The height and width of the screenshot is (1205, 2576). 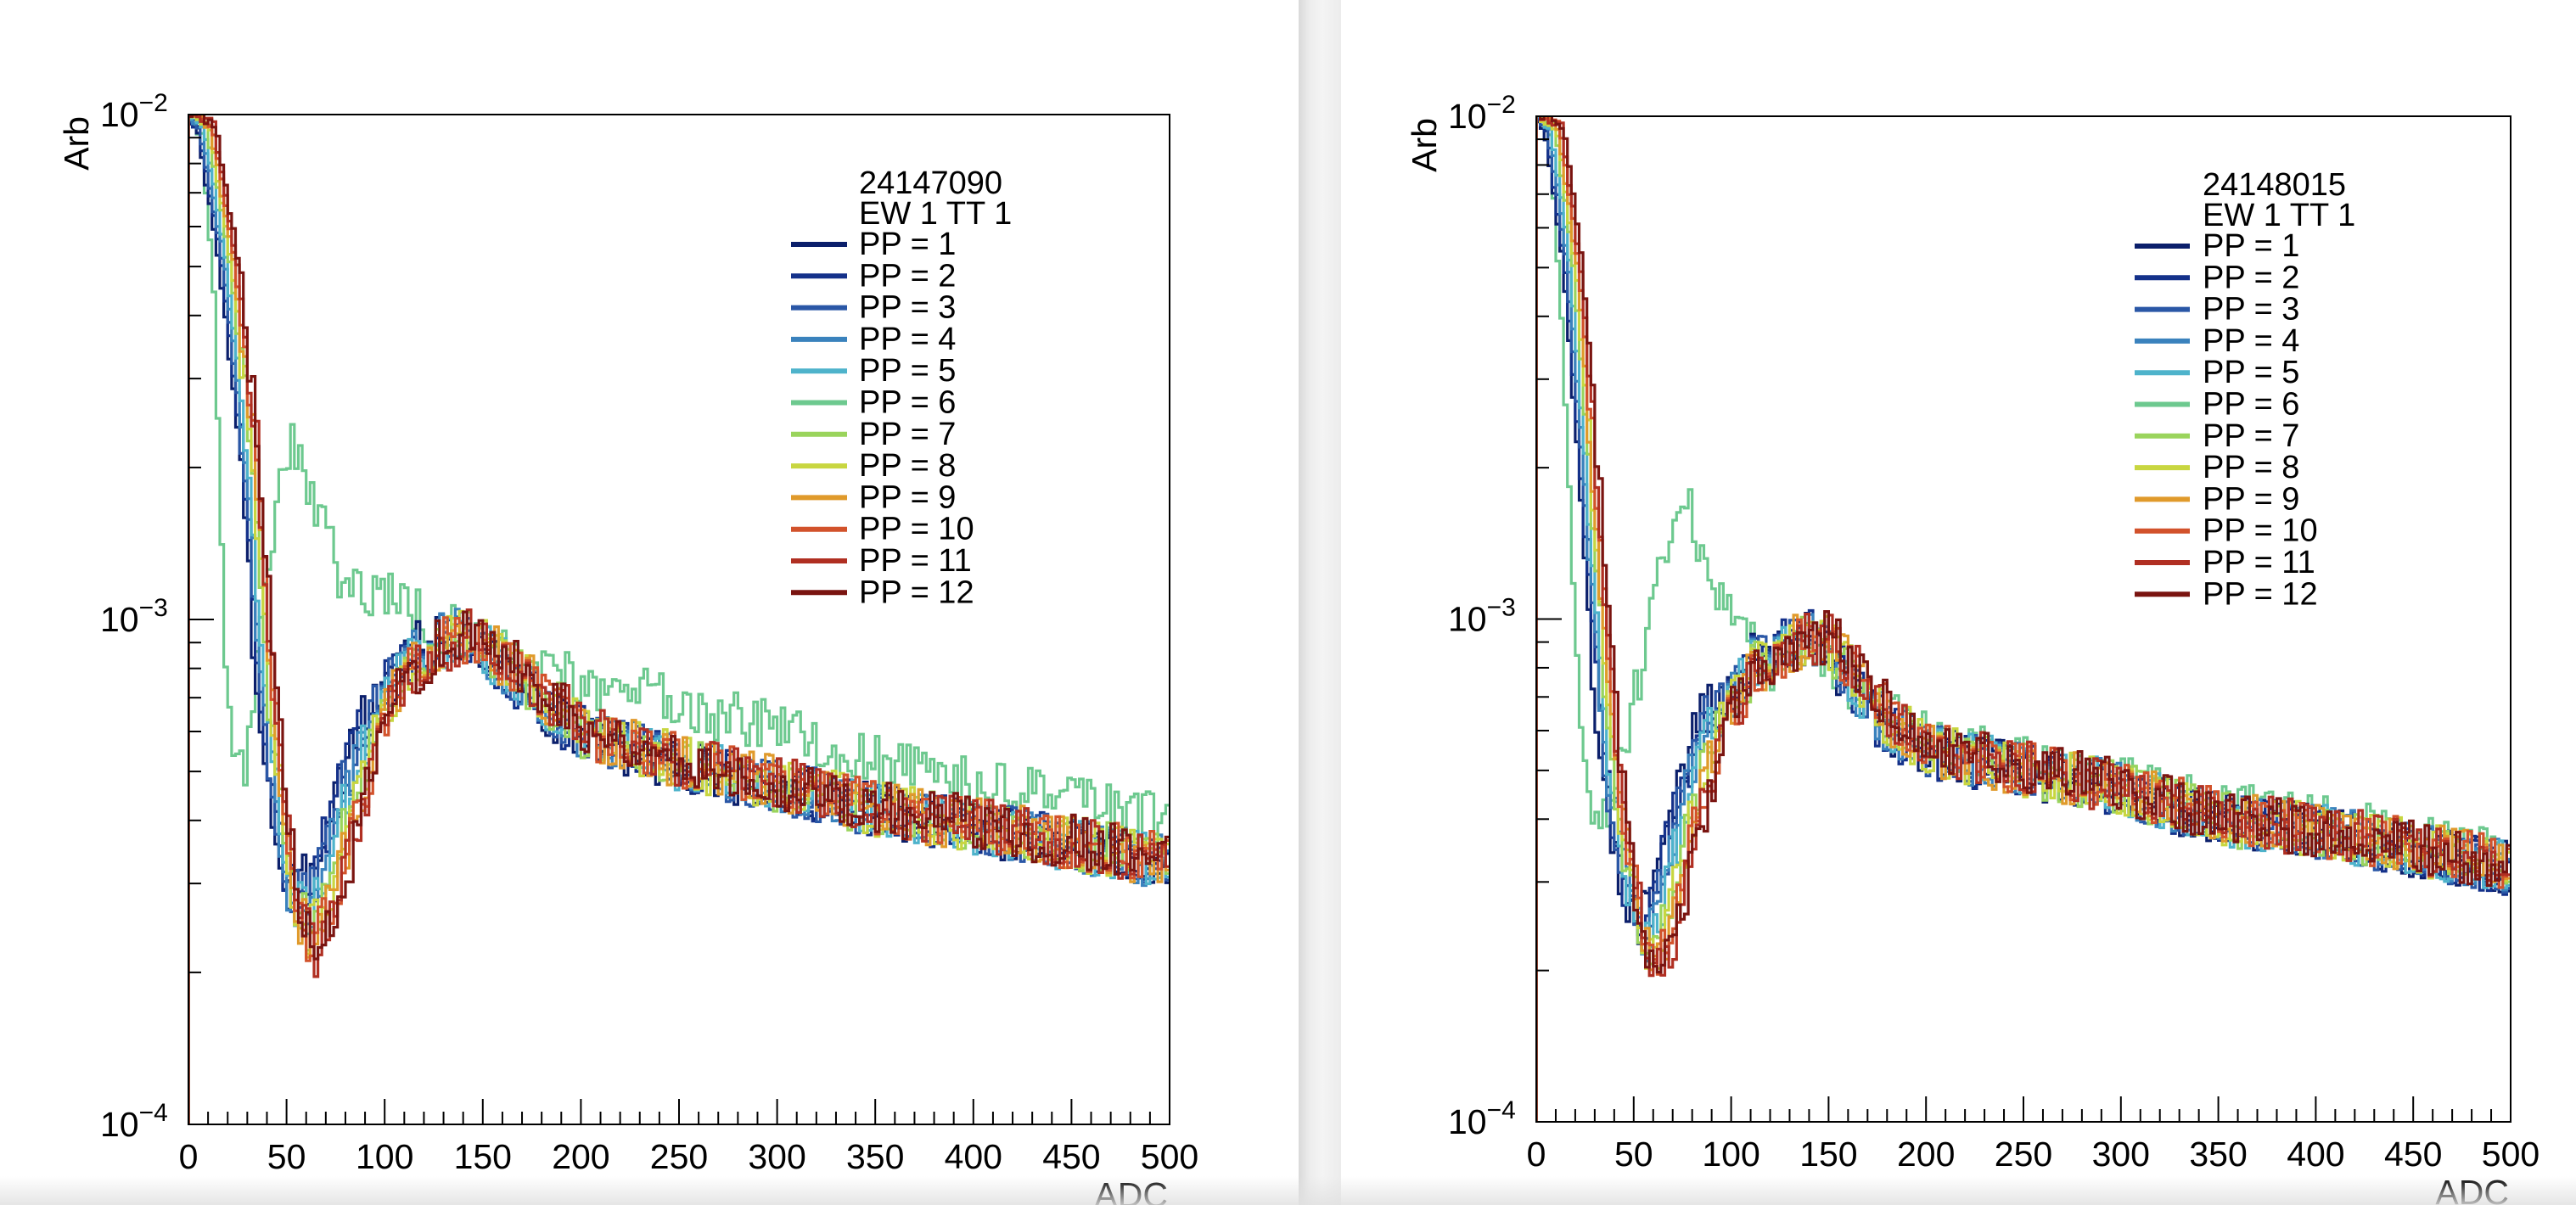 I want to click on legend-header: 24148015, so click(x=2274, y=185).